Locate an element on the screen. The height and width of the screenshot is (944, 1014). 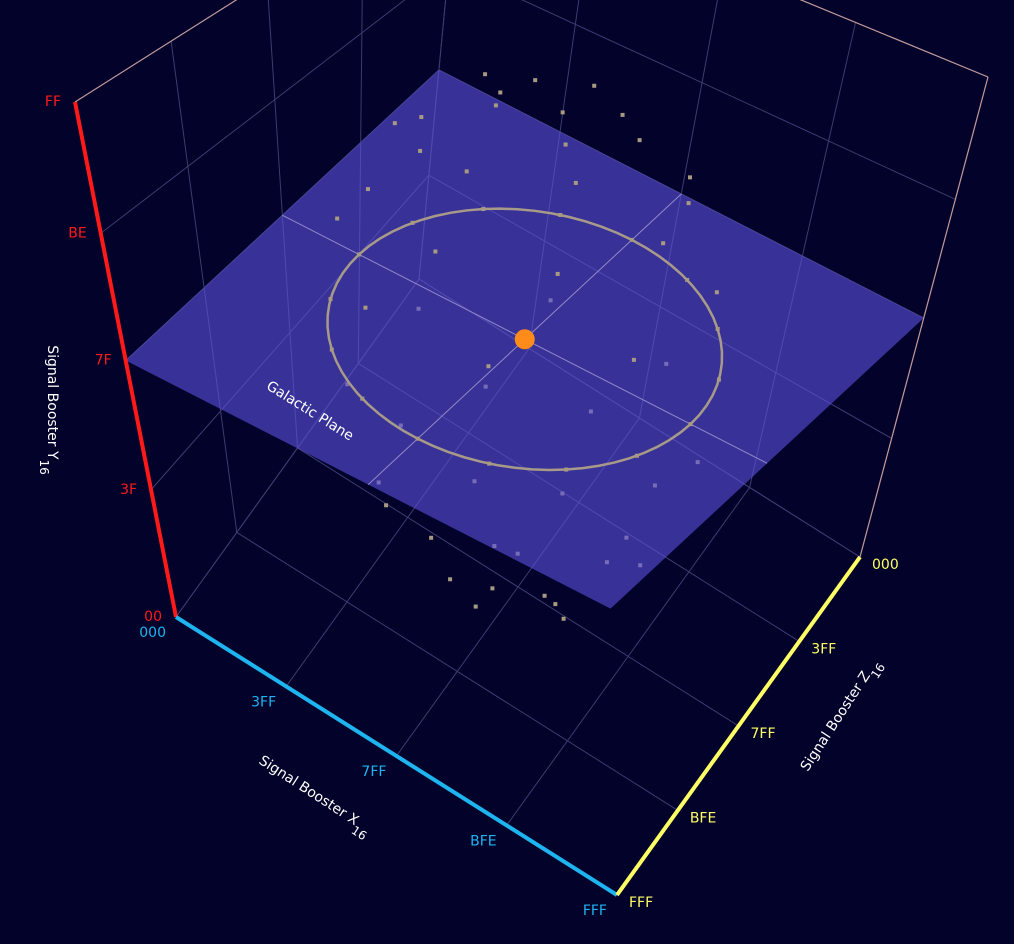
ylabel-axis-title: Signal Booster Y16 is located at coordinates (49, 410).